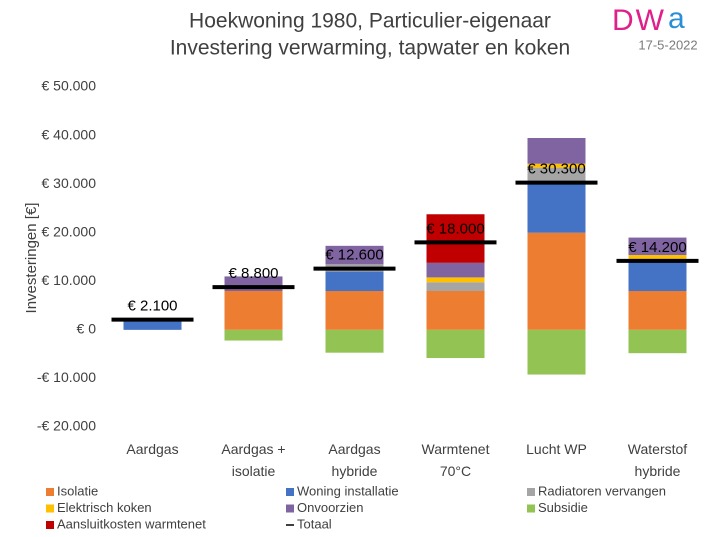 The image size is (720, 537). I want to click on data-label: € 18.000, so click(455, 228).